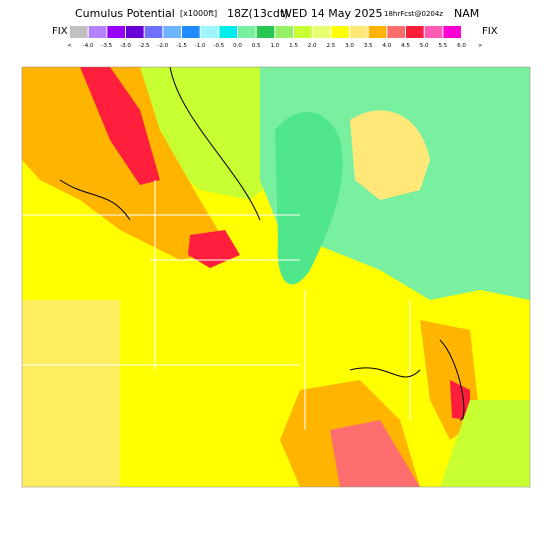  What do you see at coordinates (257, 13) in the screenshot?
I see `time: 18Z(13cdt)` at bounding box center [257, 13].